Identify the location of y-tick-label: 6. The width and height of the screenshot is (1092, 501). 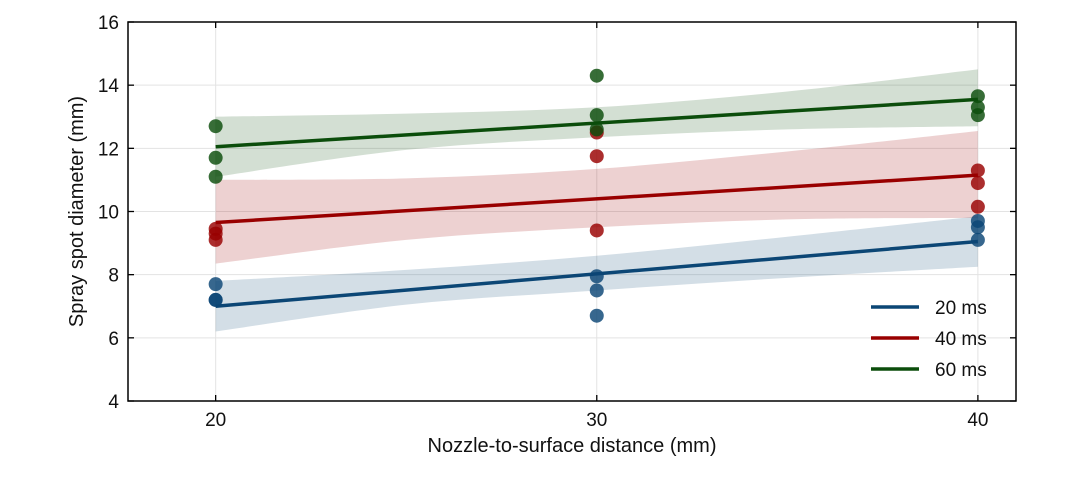
(113, 339).